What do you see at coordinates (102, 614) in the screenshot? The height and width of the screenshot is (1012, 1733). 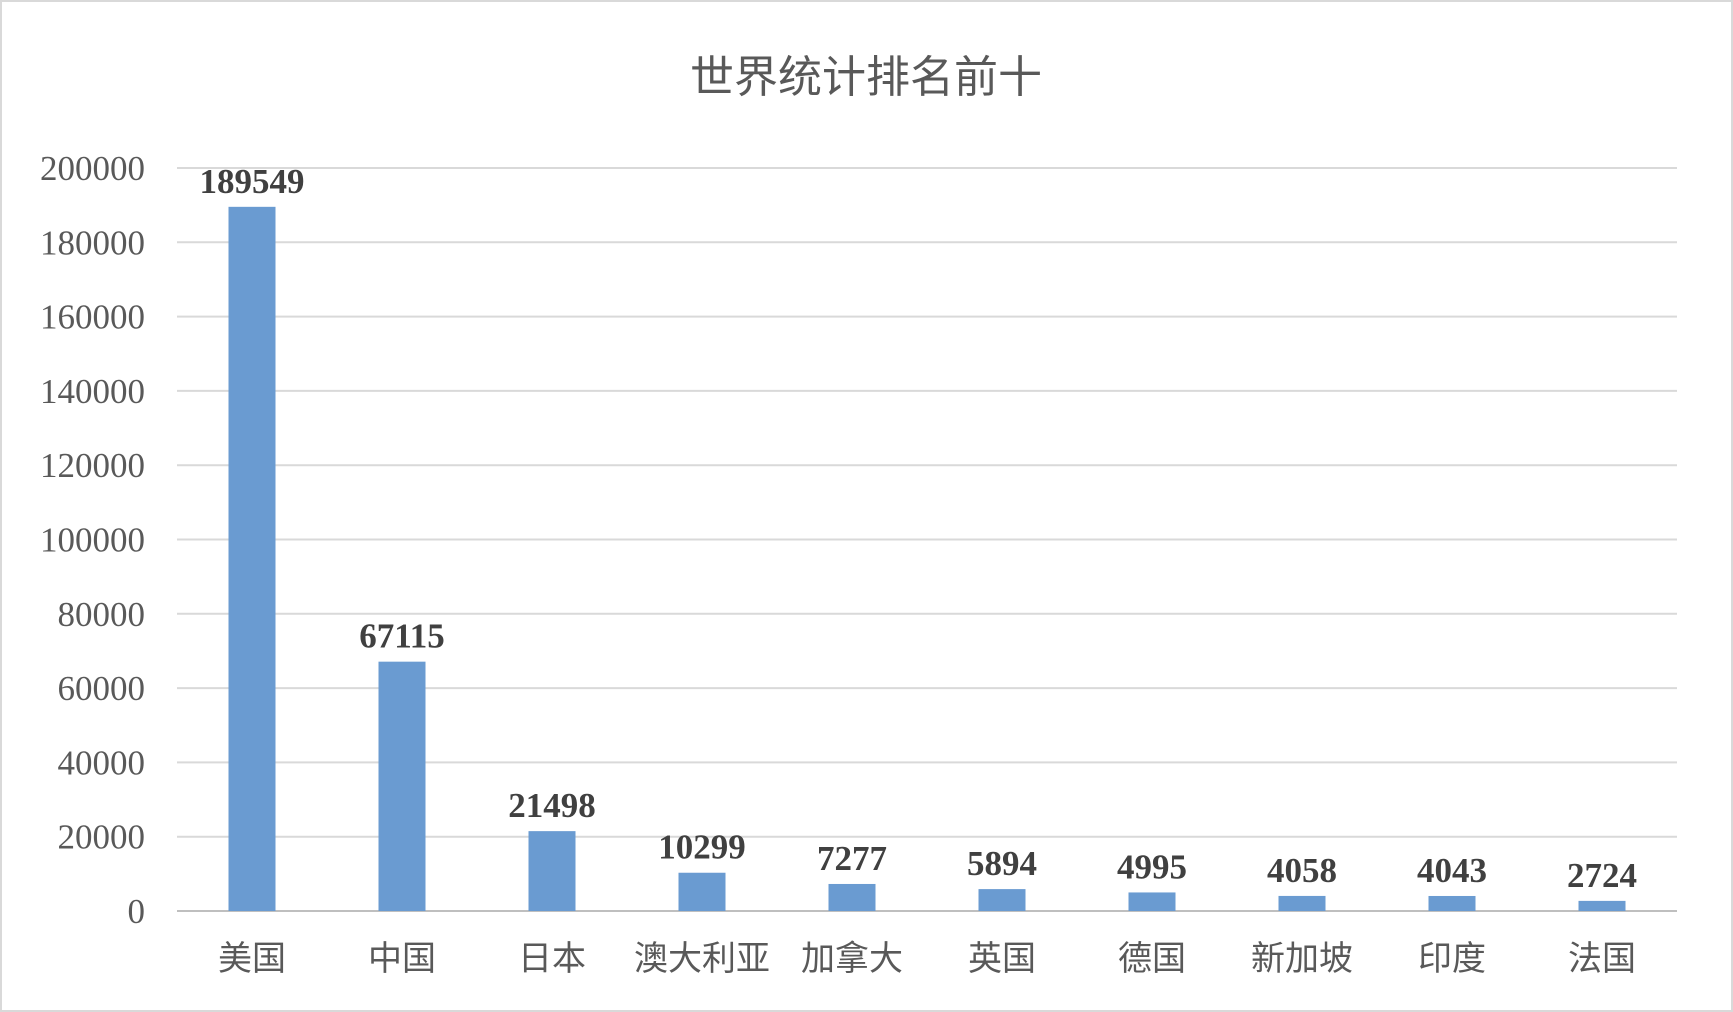 I see `y-tick-label: 80000` at bounding box center [102, 614].